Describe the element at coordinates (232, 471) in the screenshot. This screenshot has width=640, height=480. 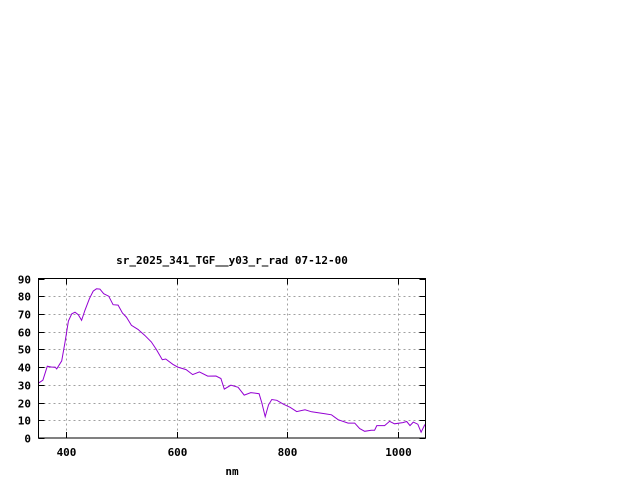
I see `x-axis-label: nm` at that location.